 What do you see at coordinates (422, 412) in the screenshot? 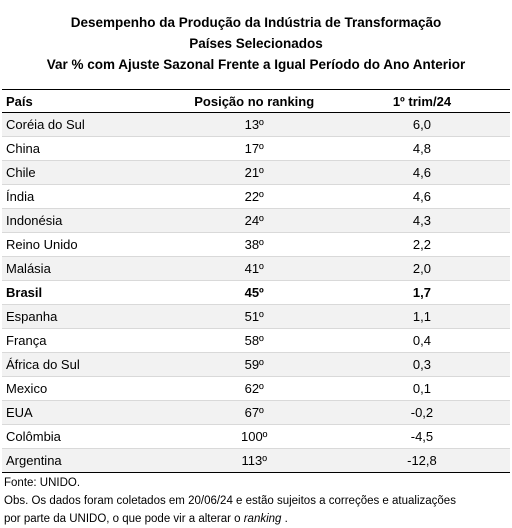
I see `cell-value: -0,2` at bounding box center [422, 412].